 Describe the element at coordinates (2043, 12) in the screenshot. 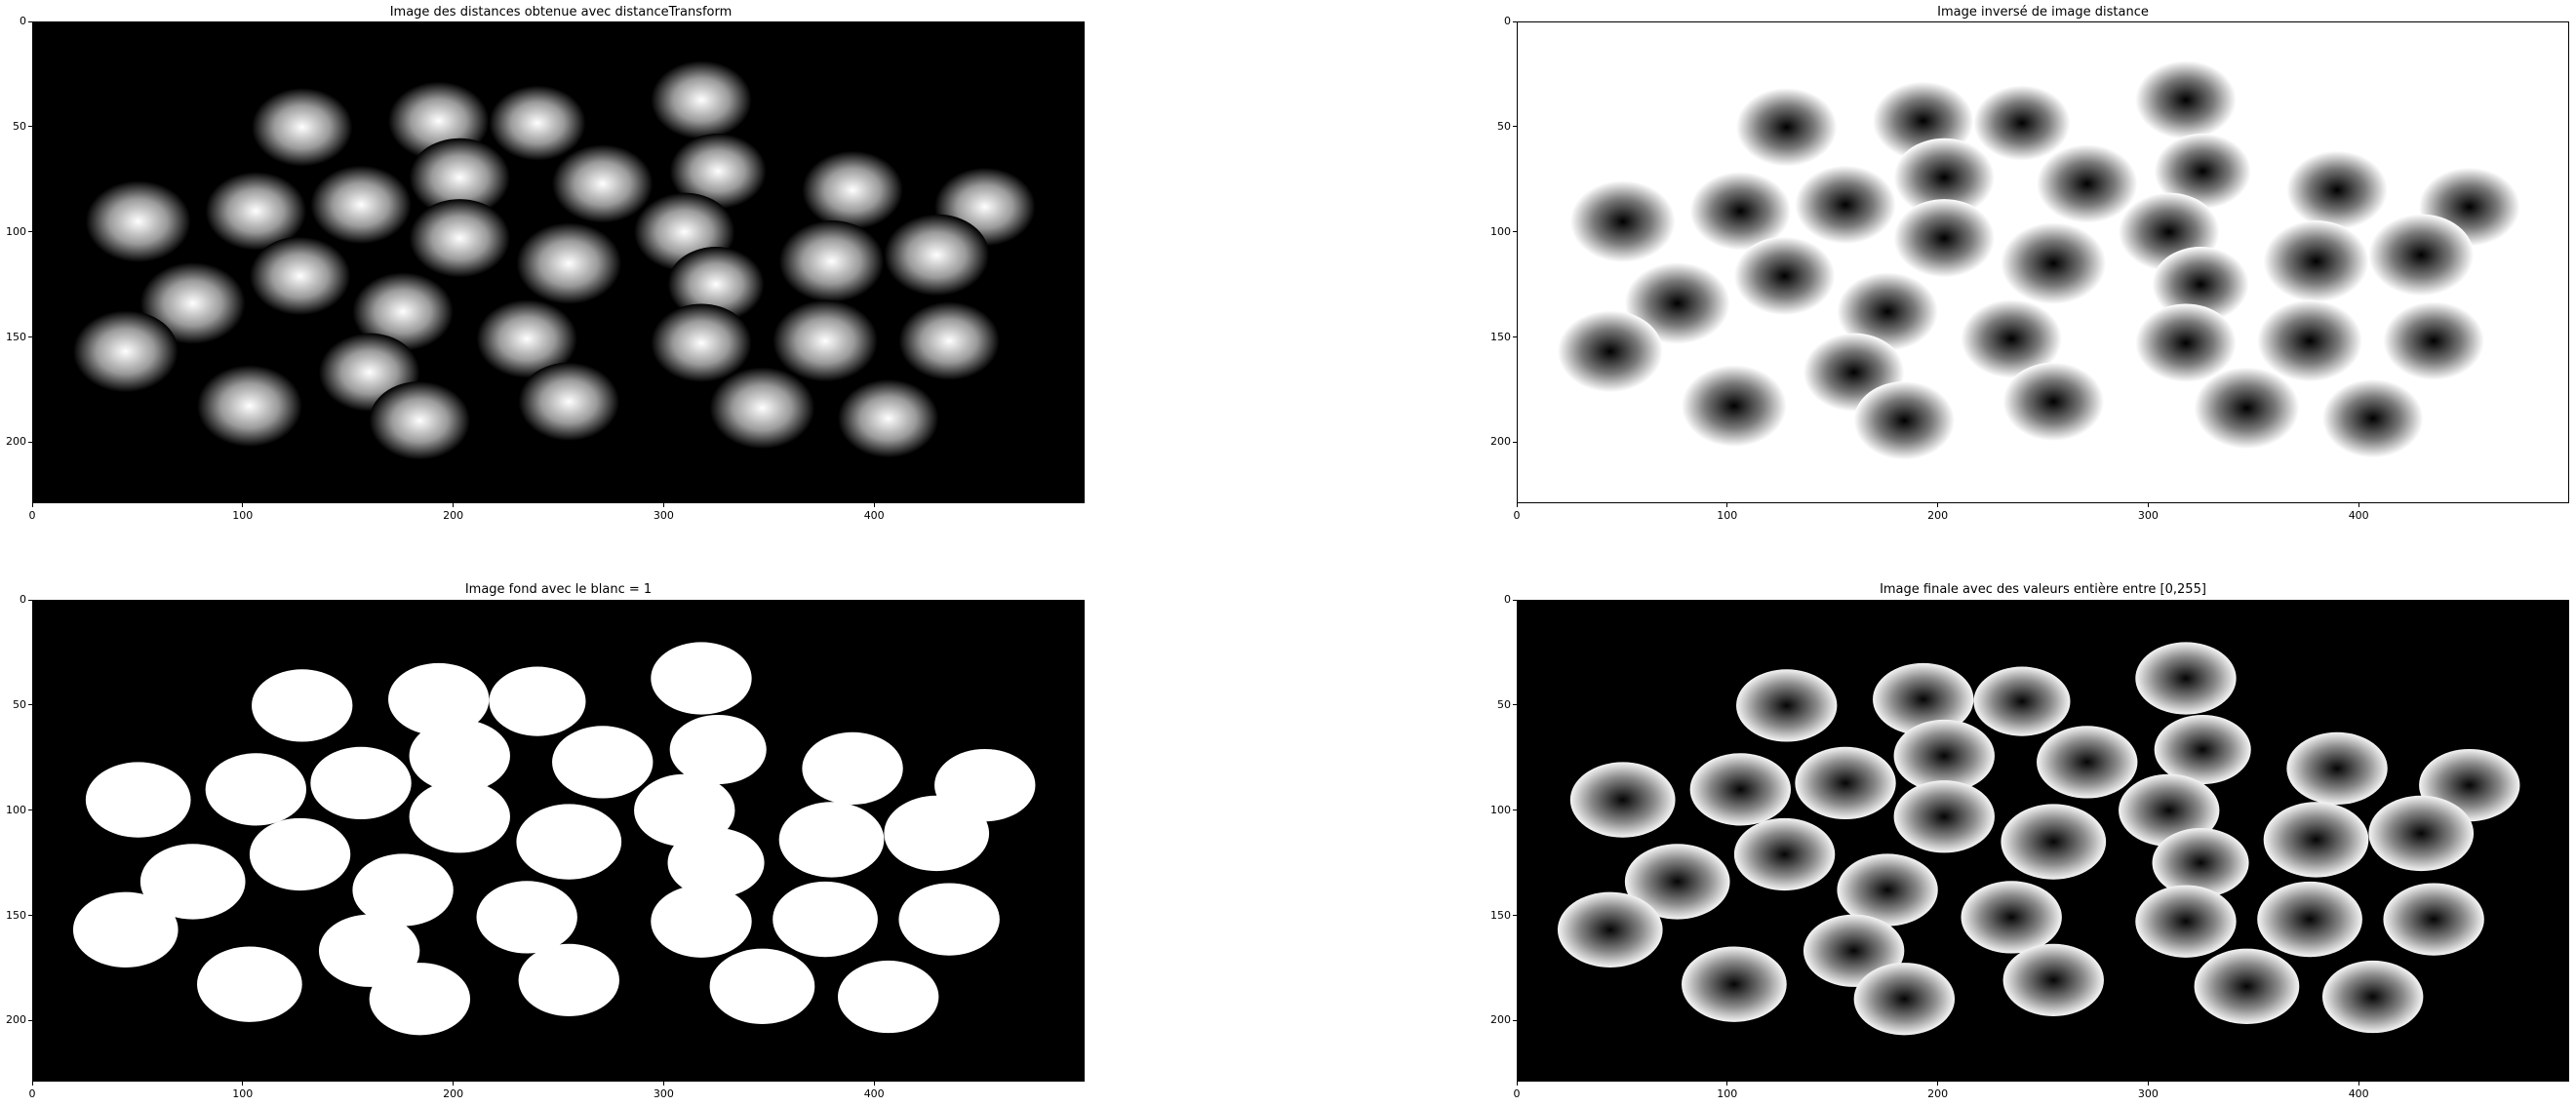

I see `panel-title: Image inversé de image distance` at that location.